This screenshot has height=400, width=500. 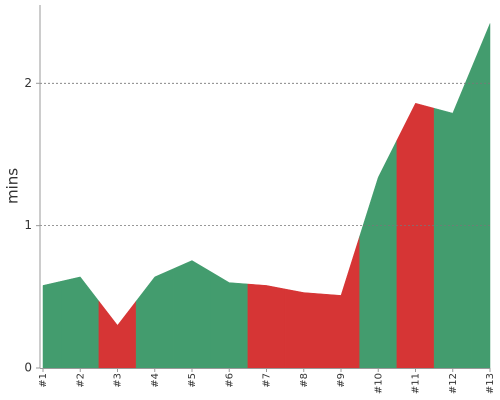 What do you see at coordinates (28, 368) in the screenshot?
I see `y-tick-label: 0` at bounding box center [28, 368].